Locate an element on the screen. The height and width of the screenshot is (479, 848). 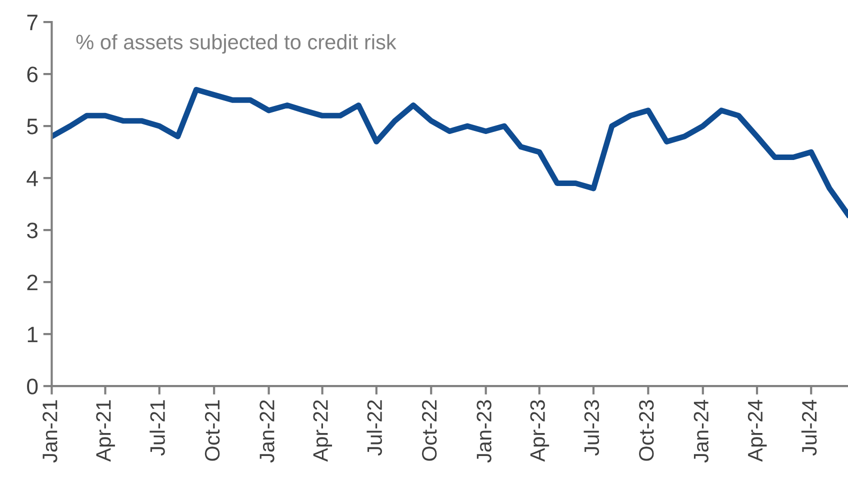
x-tick-label: Jul-24 is located at coordinates (809, 428).